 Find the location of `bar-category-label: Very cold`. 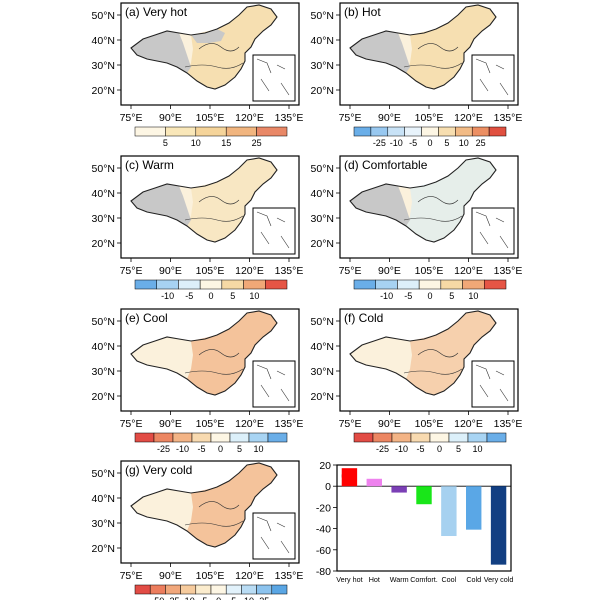

bar-category-label: Very cold is located at coordinates (499, 579).